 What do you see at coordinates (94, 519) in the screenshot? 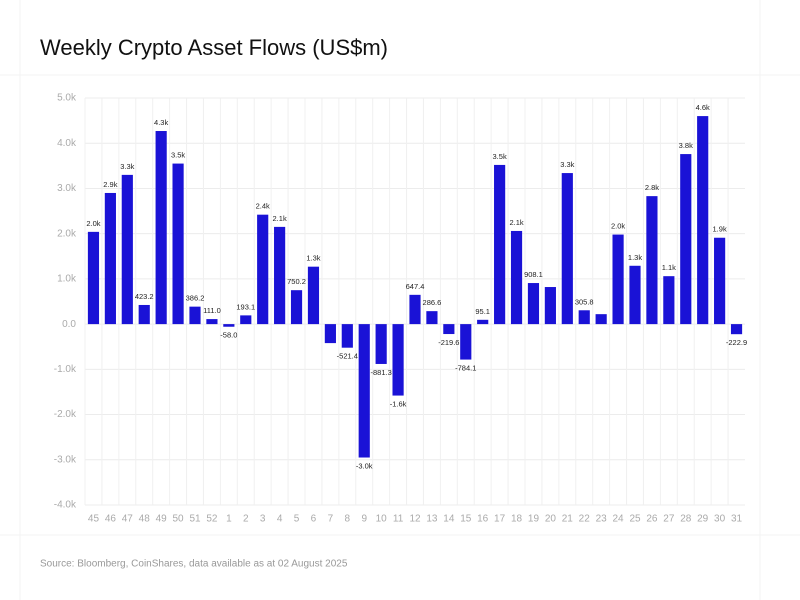
I see `x-tick-label: 45` at bounding box center [94, 519].